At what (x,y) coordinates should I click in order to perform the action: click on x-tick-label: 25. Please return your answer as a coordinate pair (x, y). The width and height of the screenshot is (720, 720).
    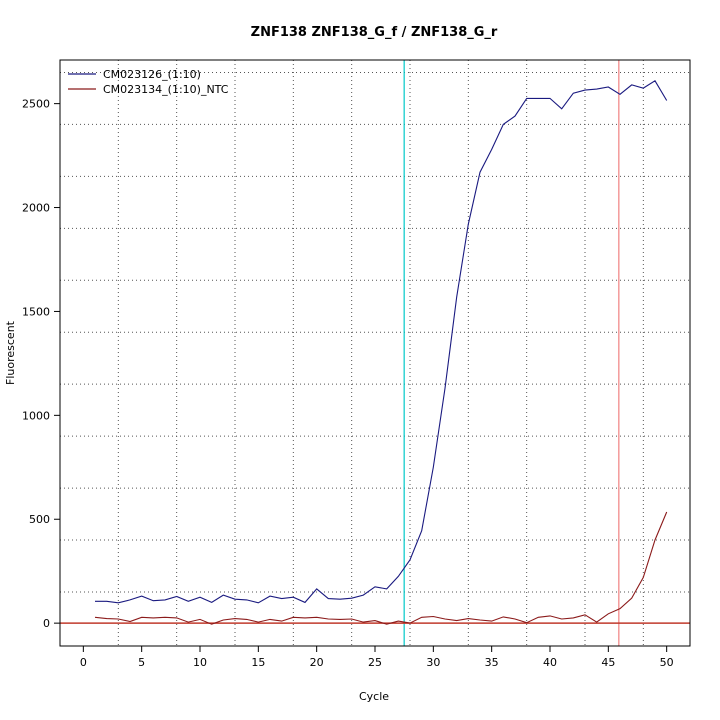
    Looking at the image, I should click on (375, 662).